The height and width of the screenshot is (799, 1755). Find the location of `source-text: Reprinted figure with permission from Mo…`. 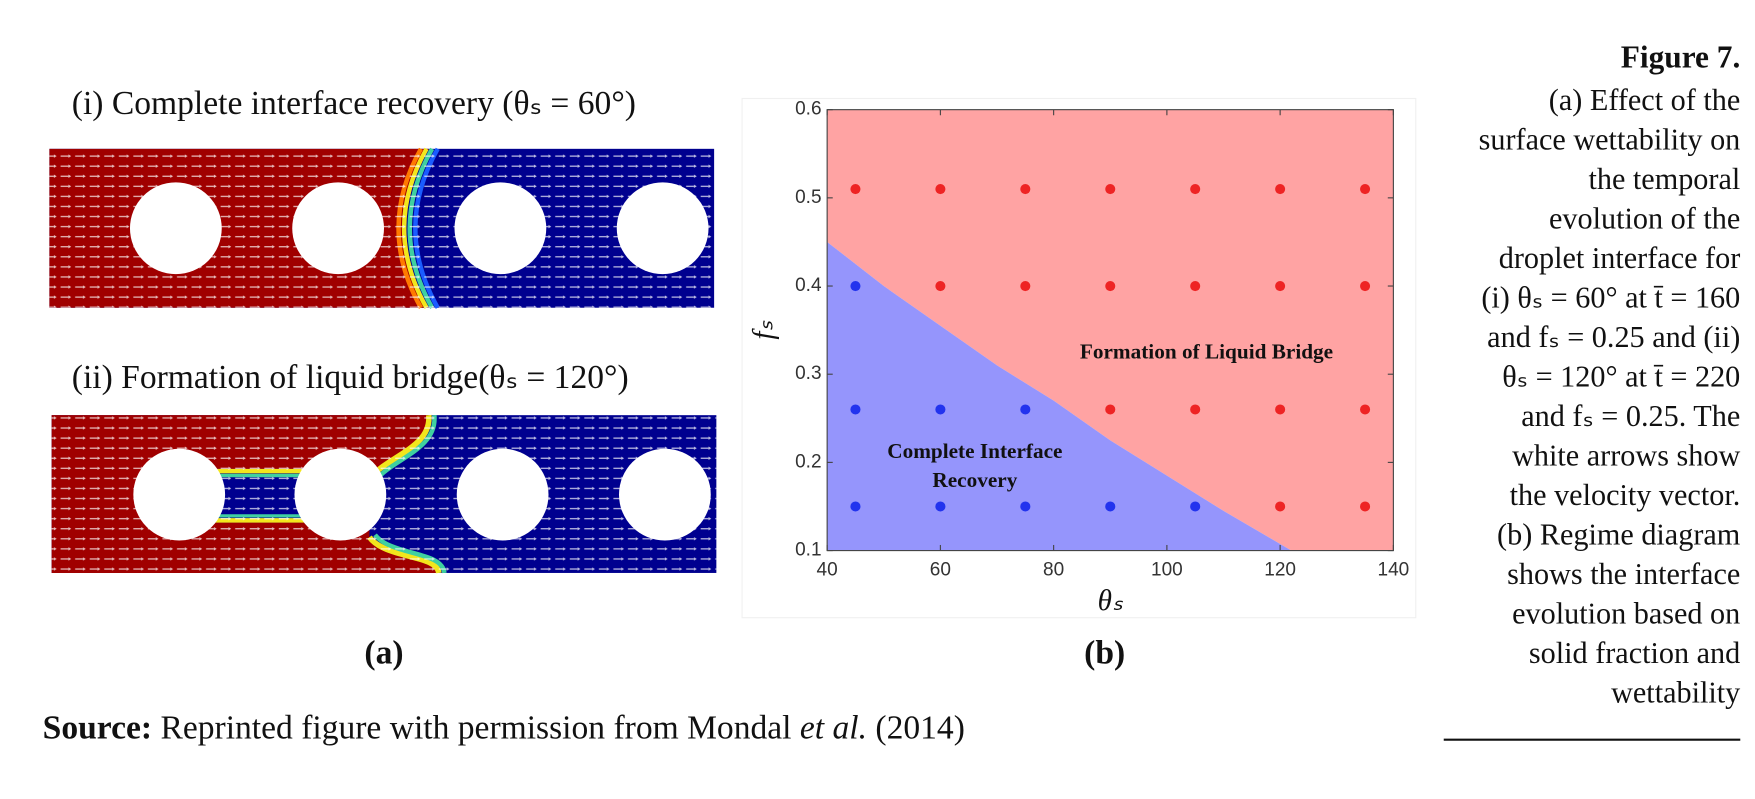

source-text: Reprinted figure with permission from Mo… is located at coordinates (476, 727).